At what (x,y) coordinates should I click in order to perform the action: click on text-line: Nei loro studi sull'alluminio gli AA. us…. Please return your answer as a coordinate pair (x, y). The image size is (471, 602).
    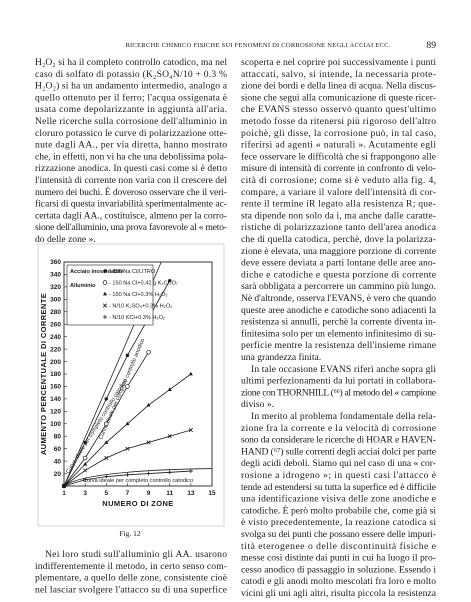
    Looking at the image, I should click on (136, 554).